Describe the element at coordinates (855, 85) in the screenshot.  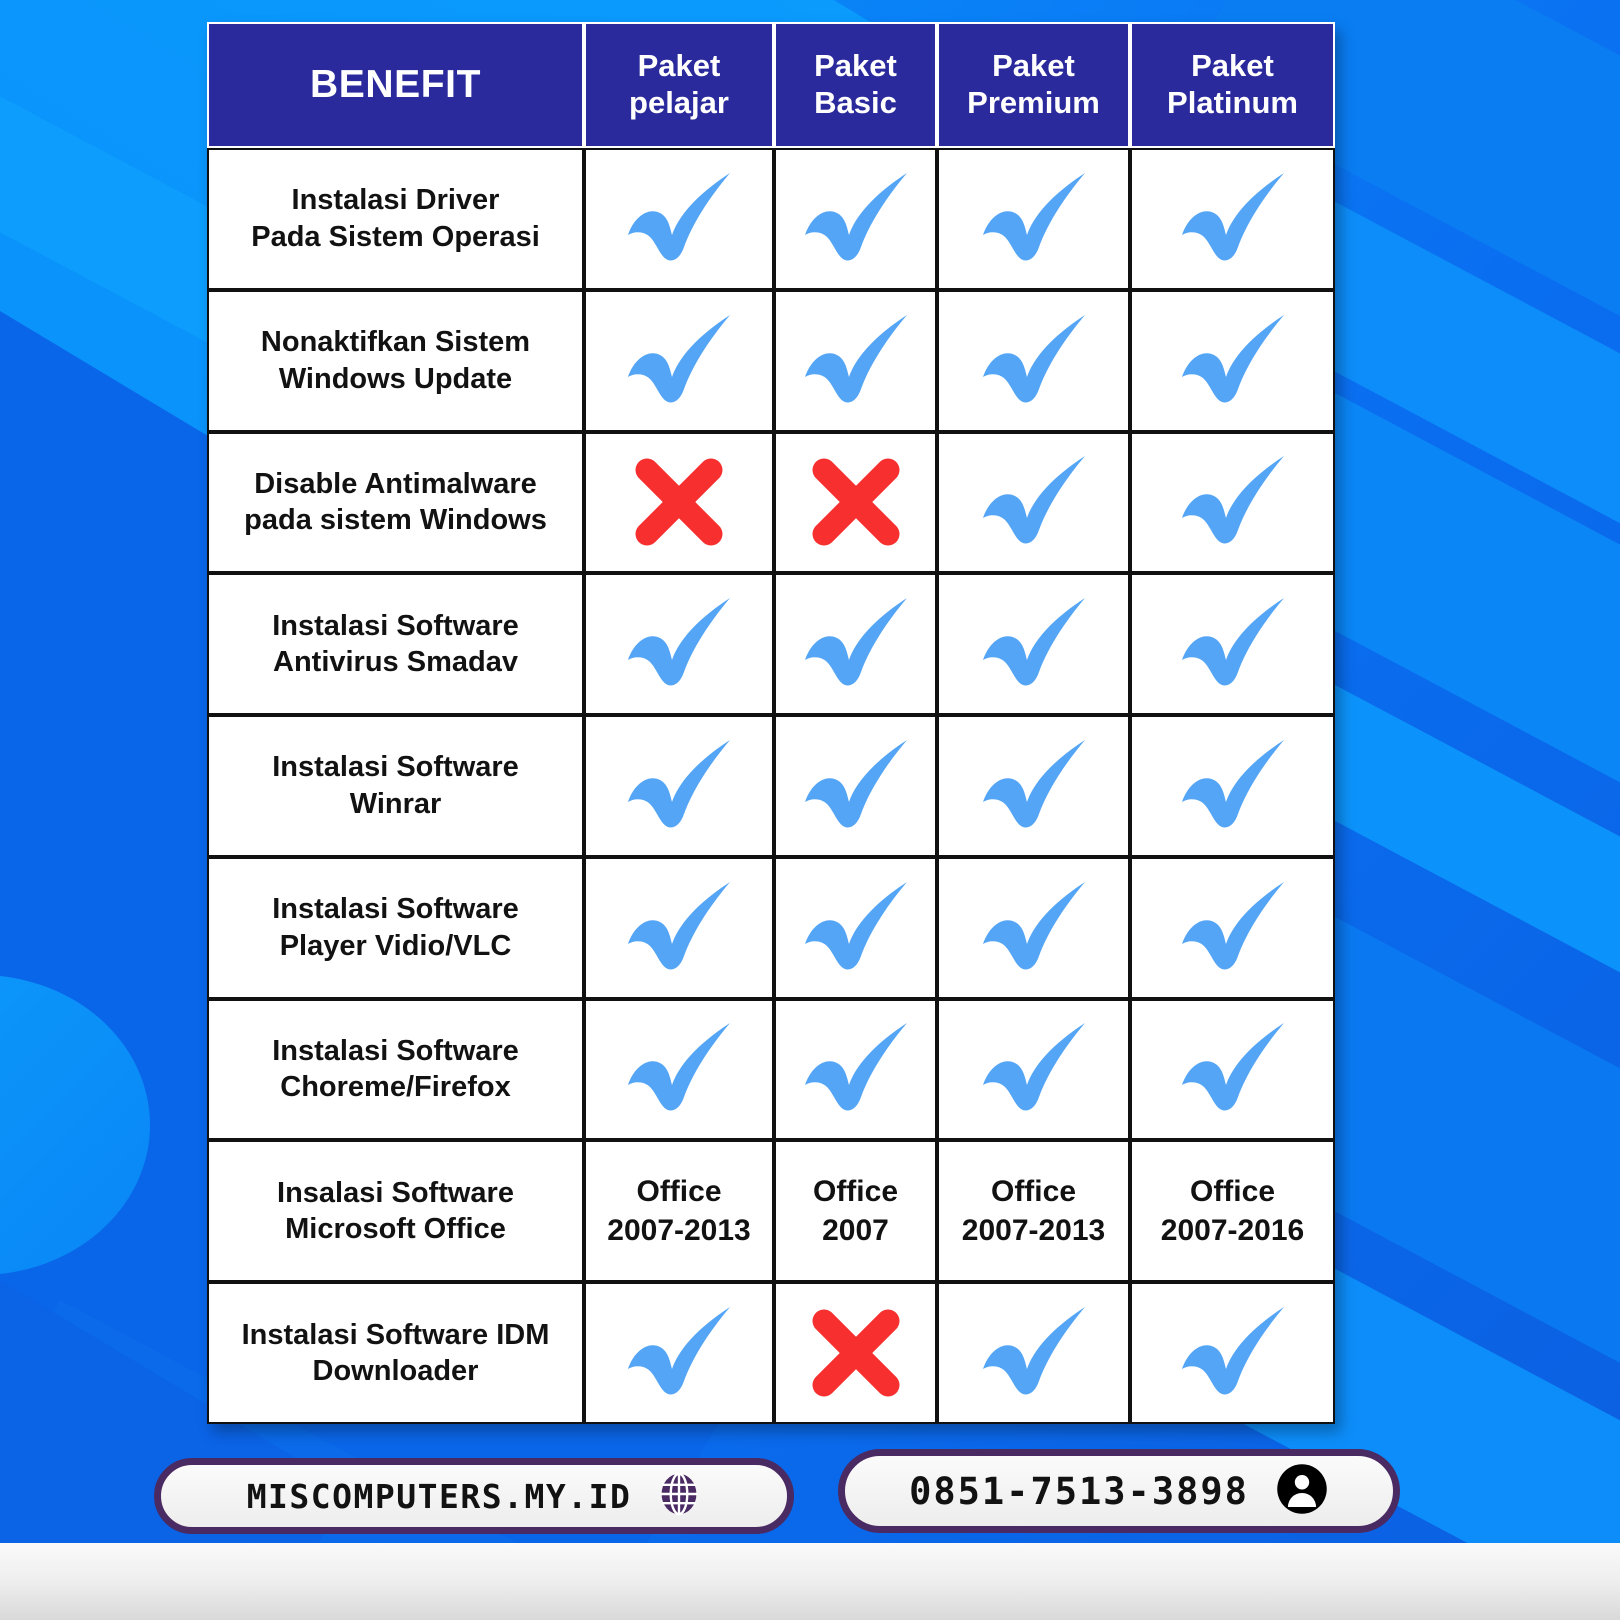
I see `column-header-paket-basic: Paket Basic` at that location.